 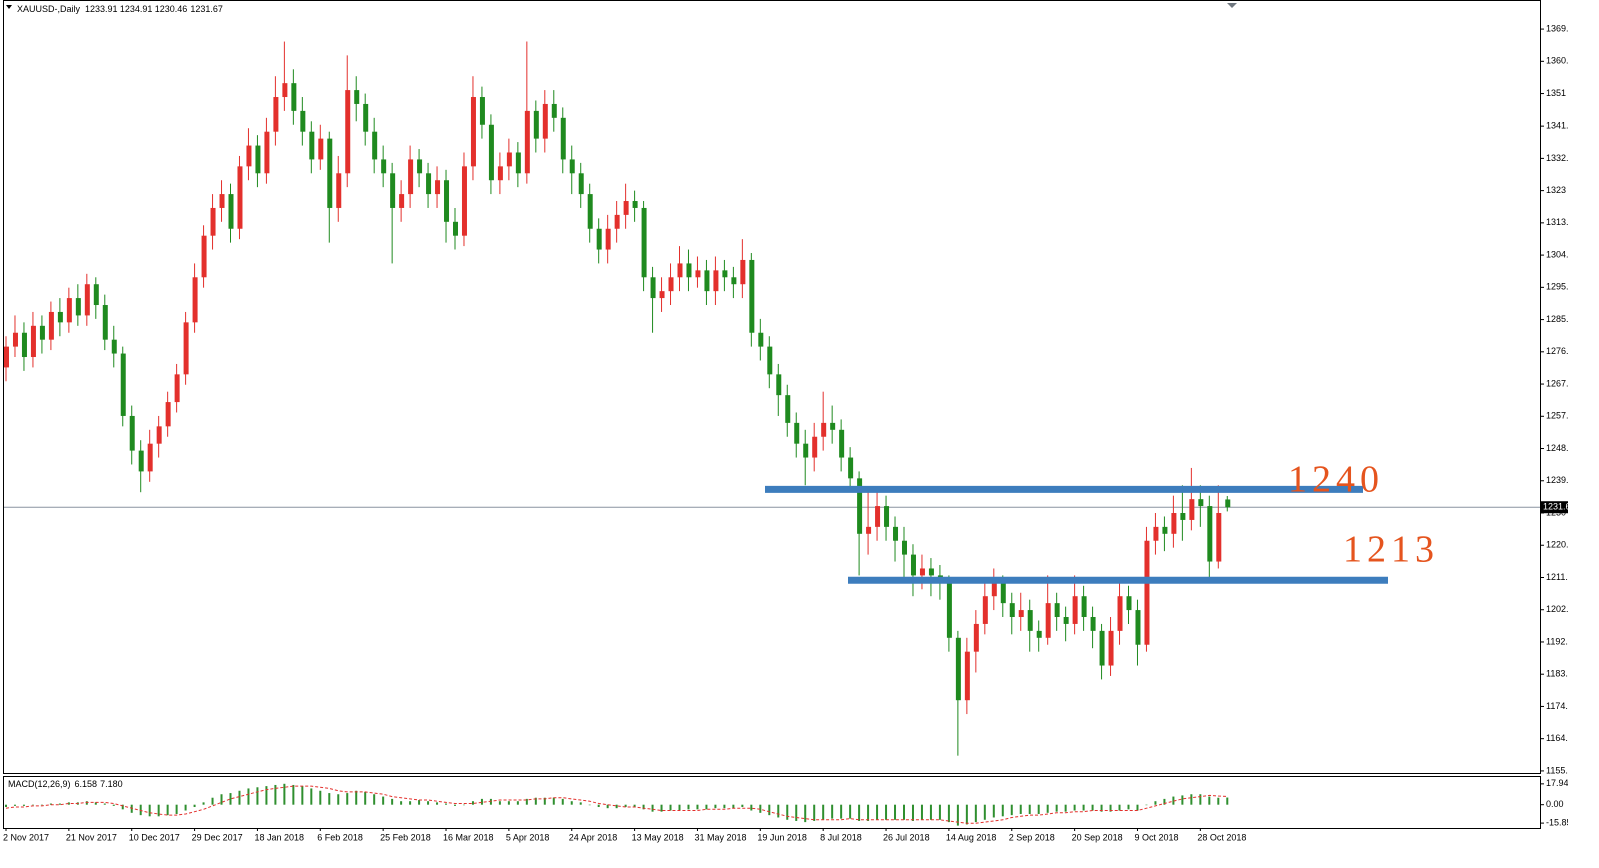 What do you see at coordinates (1156, 837) in the screenshot?
I see `x-tick-label: 9 Oct 2018` at bounding box center [1156, 837].